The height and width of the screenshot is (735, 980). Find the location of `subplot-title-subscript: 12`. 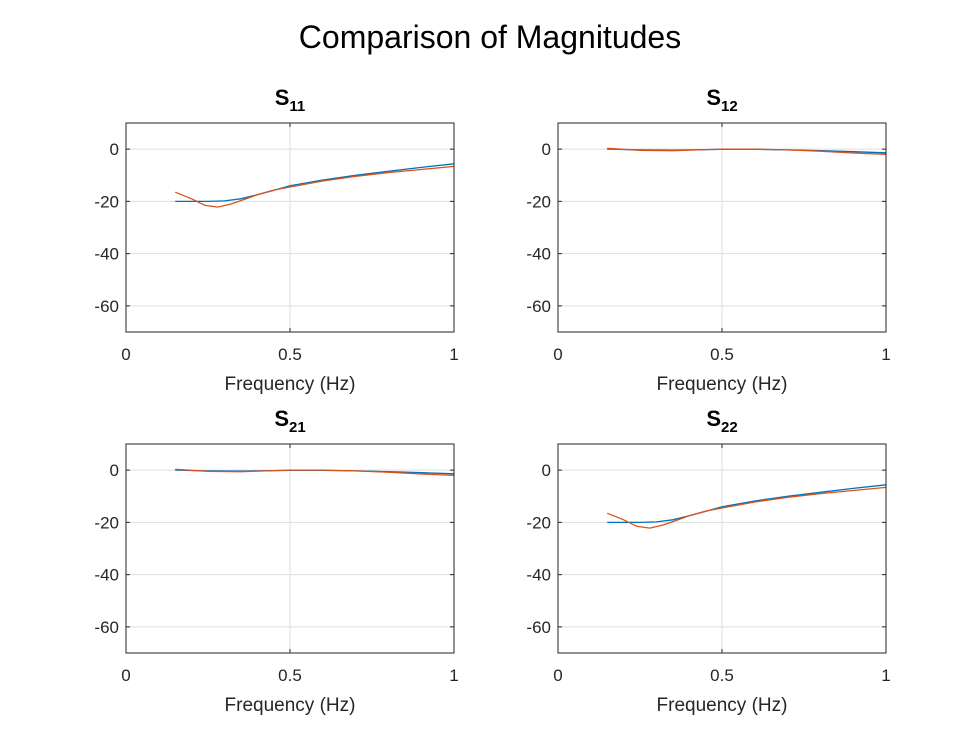

subplot-title-subscript: 12 is located at coordinates (729, 106).